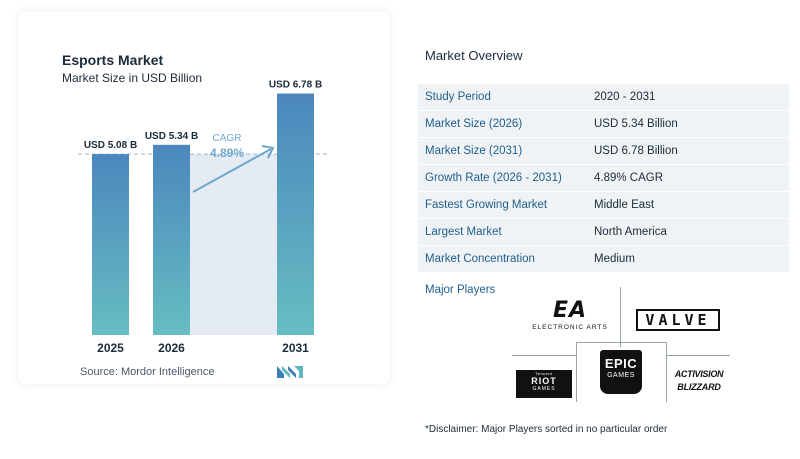  Describe the element at coordinates (463, 232) in the screenshot. I see `row-key: Largest Market` at that location.